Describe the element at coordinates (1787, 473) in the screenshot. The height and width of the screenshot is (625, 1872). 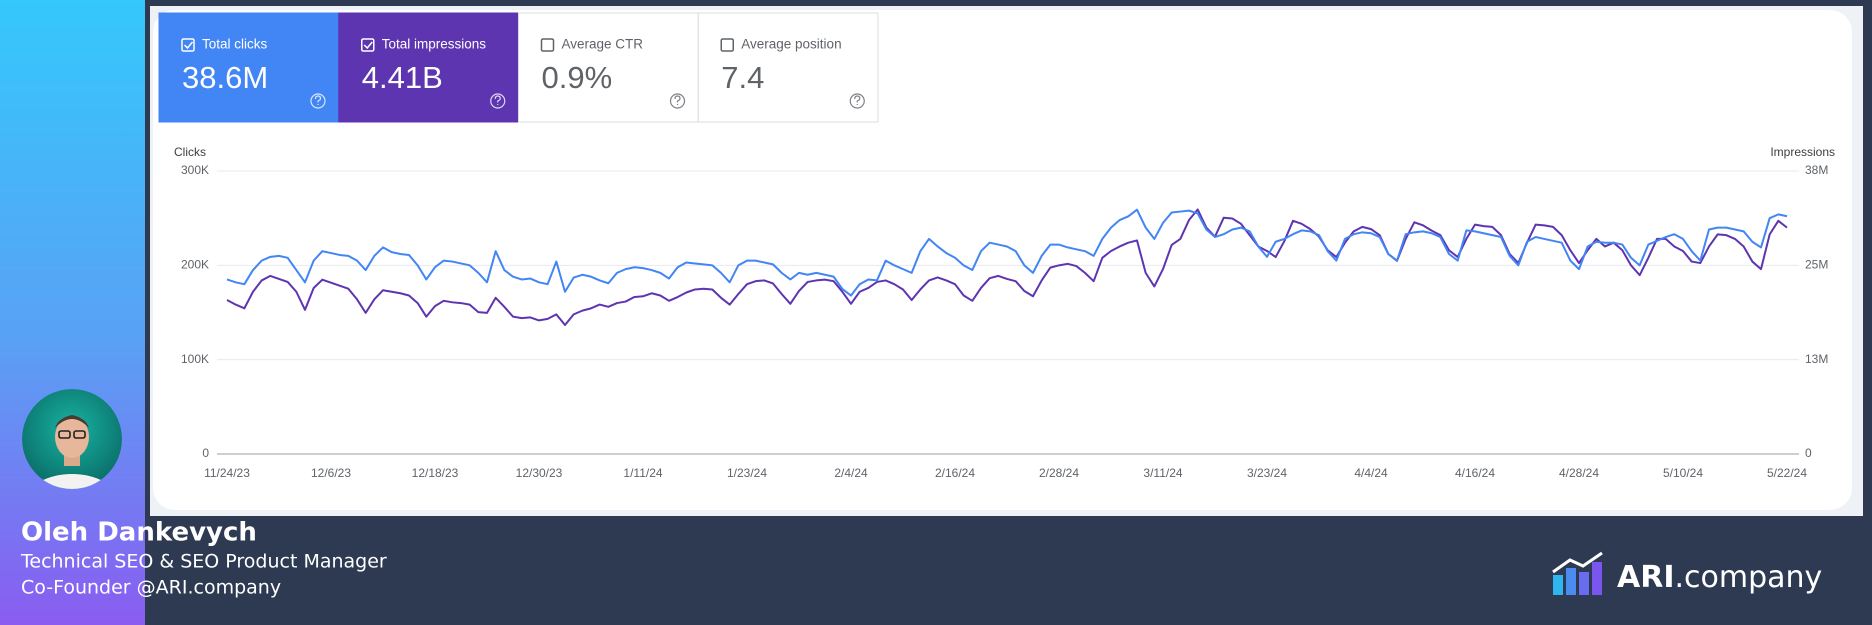
I see `x-tick-label: 5/22/24` at that location.